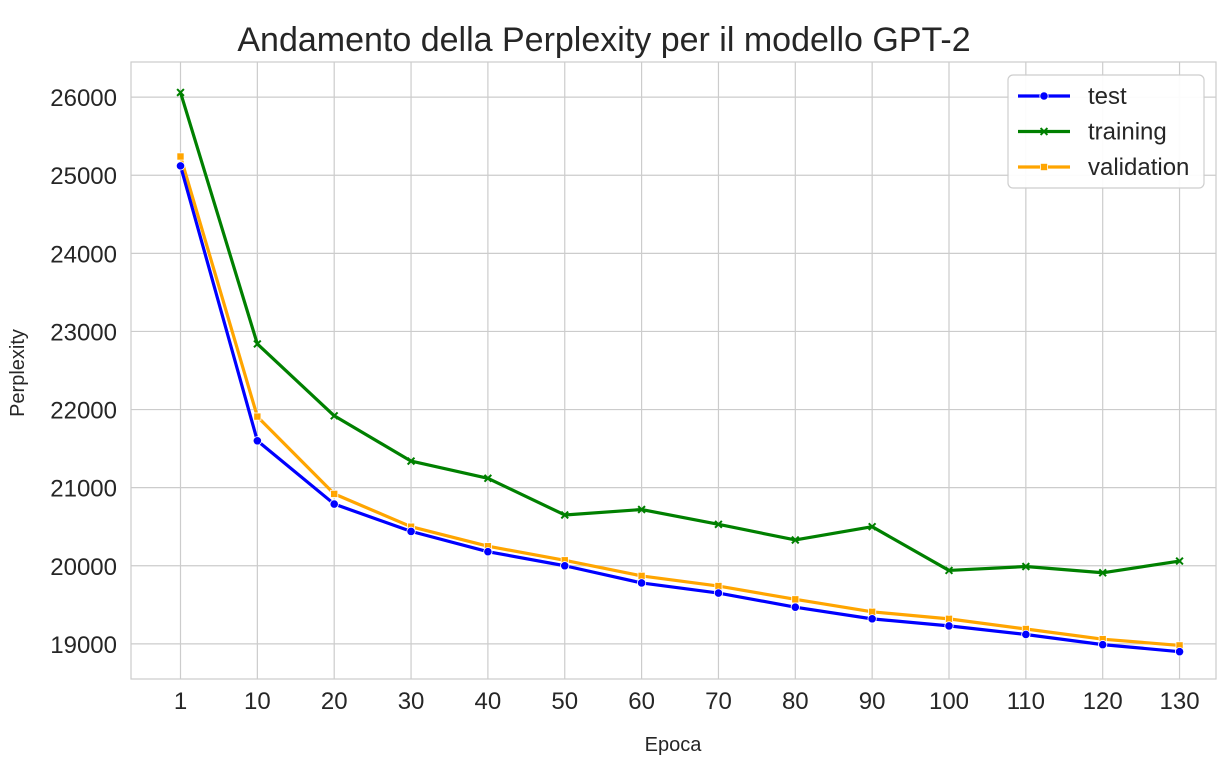 The width and height of the screenshot is (1229, 767). What do you see at coordinates (1127, 132) in the screenshot?
I see `legend-label-training: training` at bounding box center [1127, 132].